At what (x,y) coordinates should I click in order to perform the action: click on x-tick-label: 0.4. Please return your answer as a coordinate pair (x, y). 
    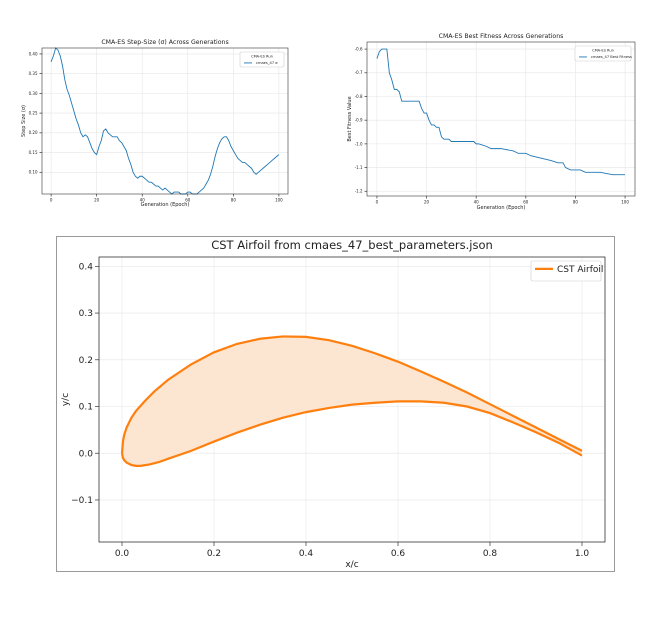
    Looking at the image, I should click on (306, 554).